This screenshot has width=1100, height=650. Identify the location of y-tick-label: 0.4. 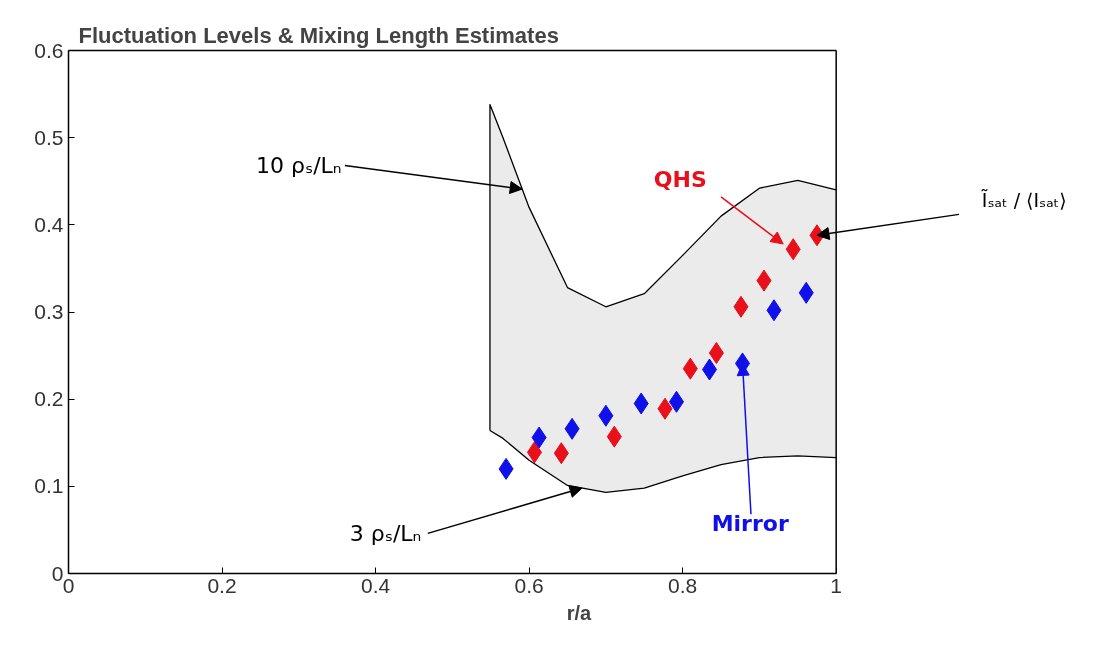
(49, 224).